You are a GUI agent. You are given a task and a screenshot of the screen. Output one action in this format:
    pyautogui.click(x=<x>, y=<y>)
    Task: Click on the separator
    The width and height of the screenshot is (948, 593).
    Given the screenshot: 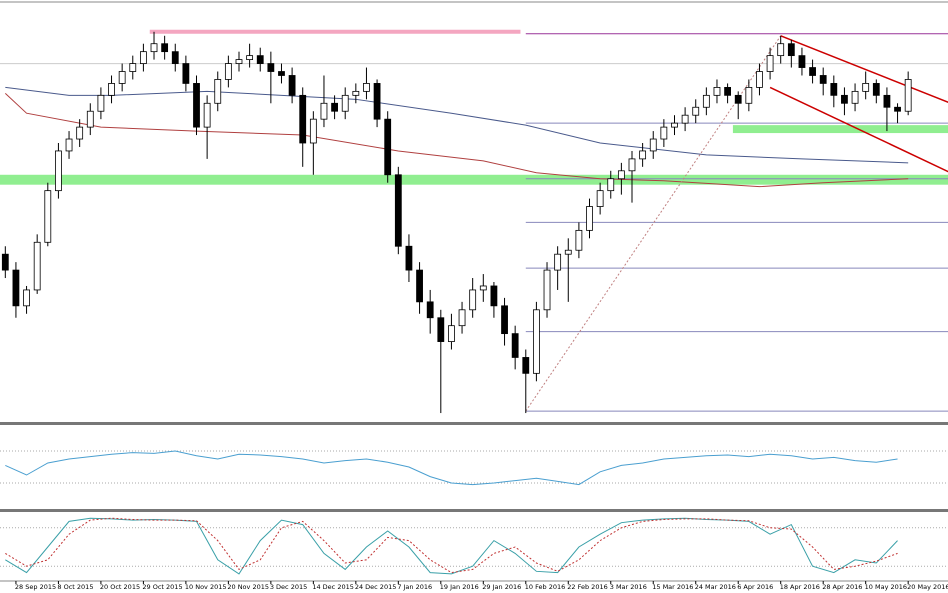 What is the action you would take?
    pyautogui.click(x=474, y=423)
    